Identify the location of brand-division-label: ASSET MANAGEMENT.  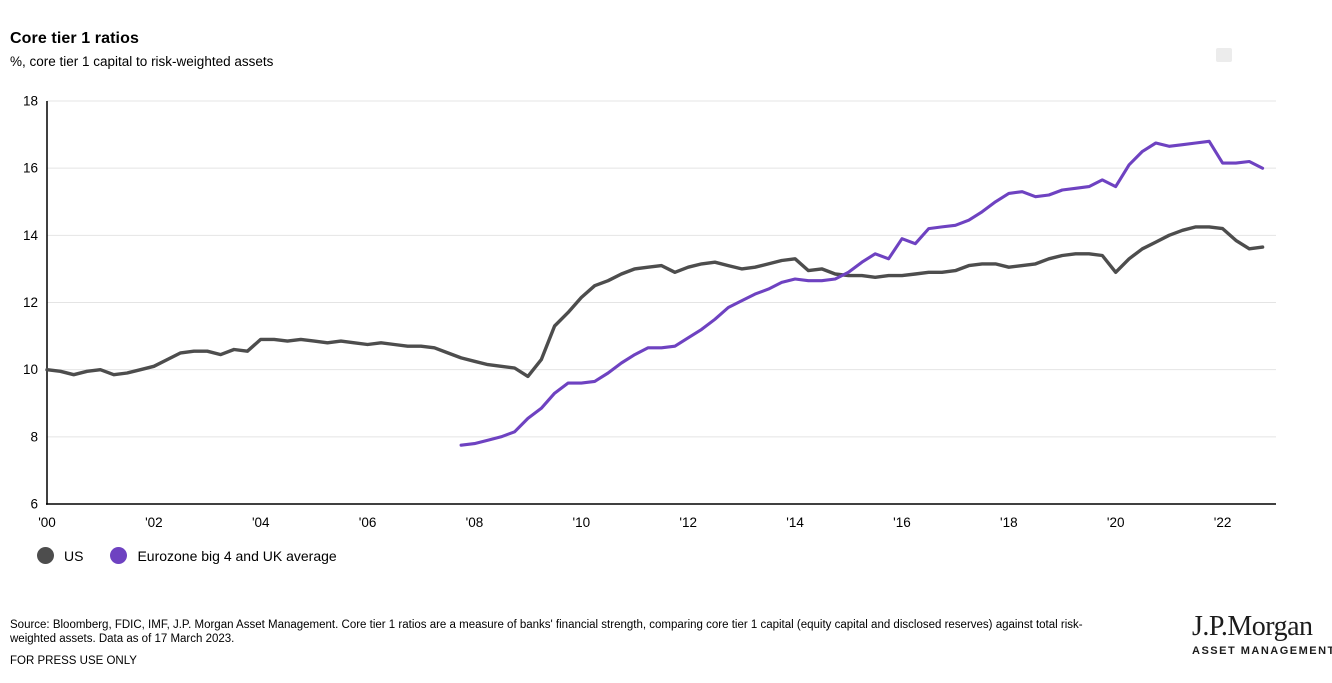
(1262, 651).